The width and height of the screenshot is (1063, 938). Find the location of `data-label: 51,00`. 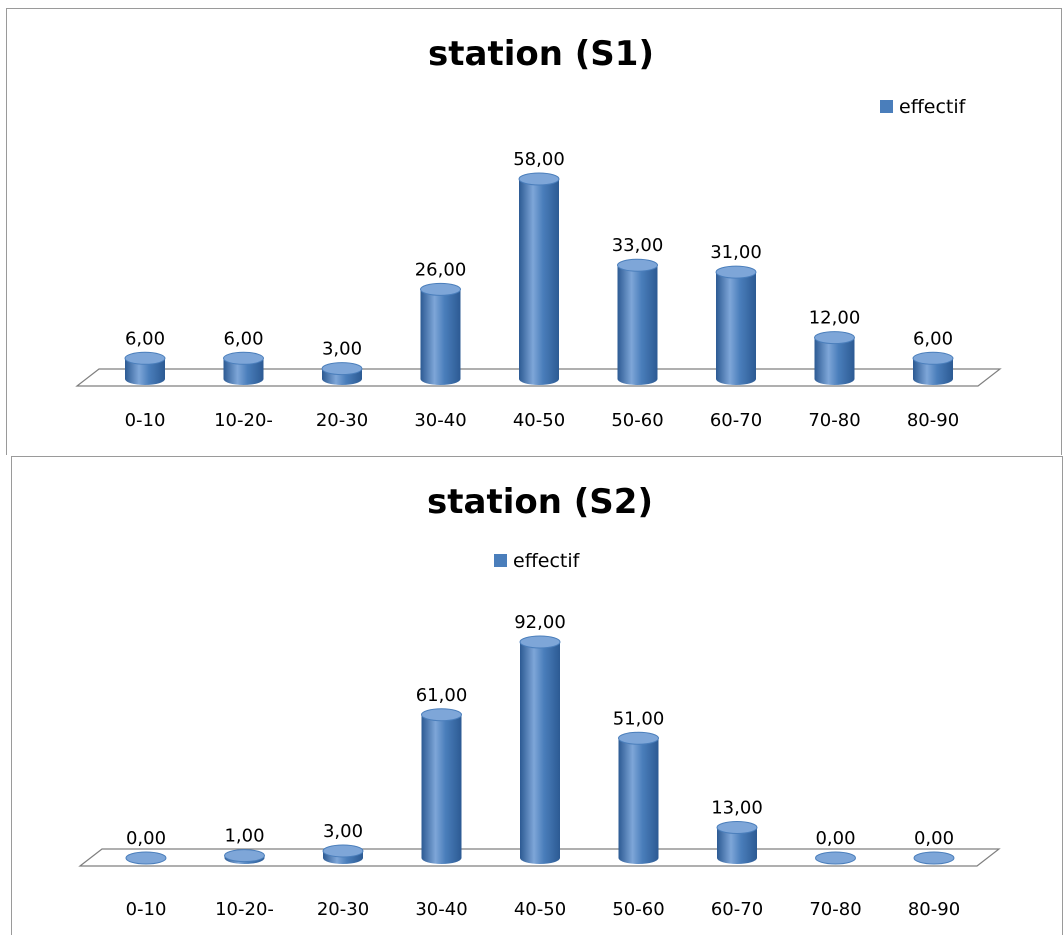

data-label: 51,00 is located at coordinates (639, 718).